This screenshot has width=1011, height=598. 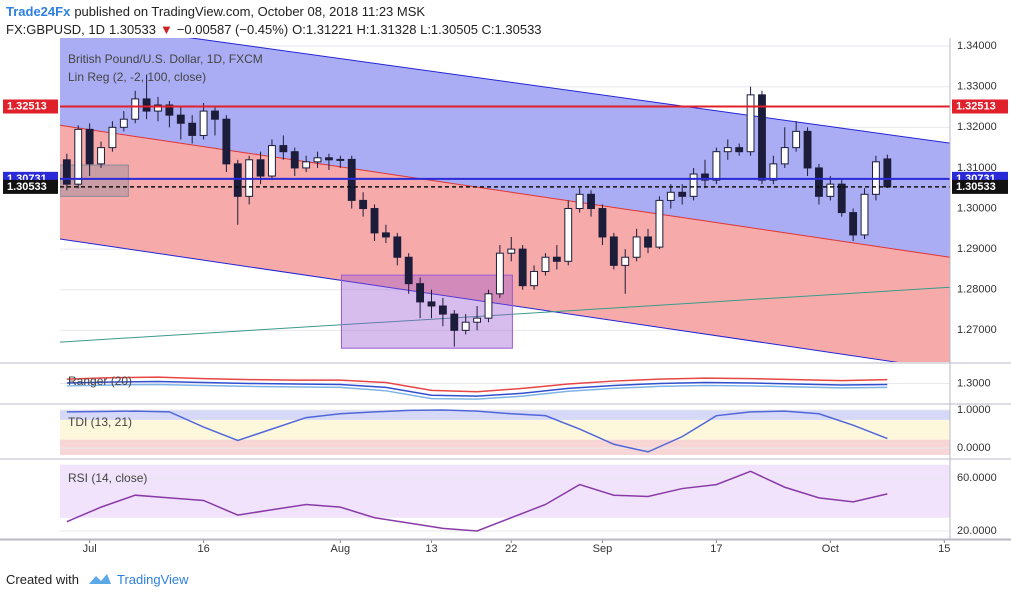 What do you see at coordinates (107, 478) in the screenshot?
I see `indicator-title: RSI (14, close)` at bounding box center [107, 478].